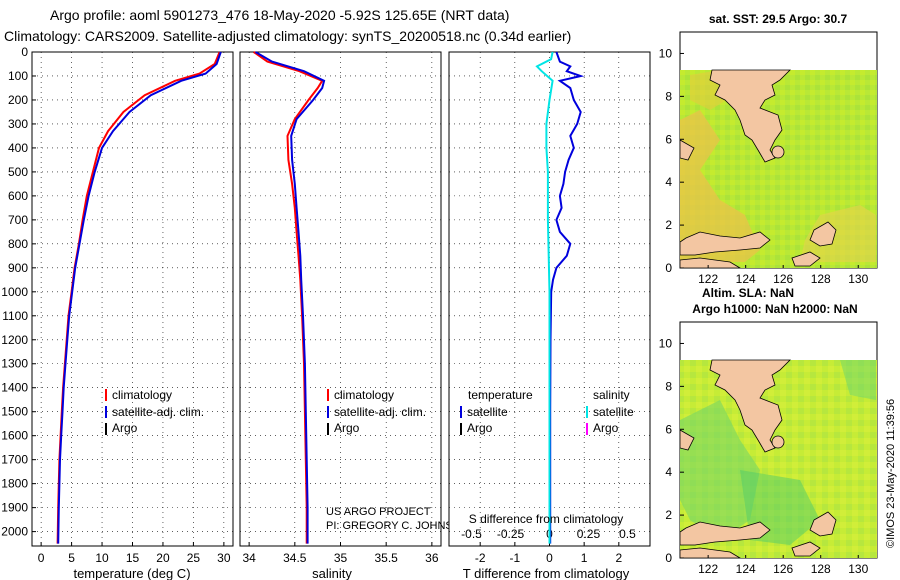 The height and width of the screenshot is (580, 900). What do you see at coordinates (548, 534) in the screenshot?
I see `s-difference-tick-labels: -0.5 -0.25 0 0.25 0.5` at bounding box center [548, 534].